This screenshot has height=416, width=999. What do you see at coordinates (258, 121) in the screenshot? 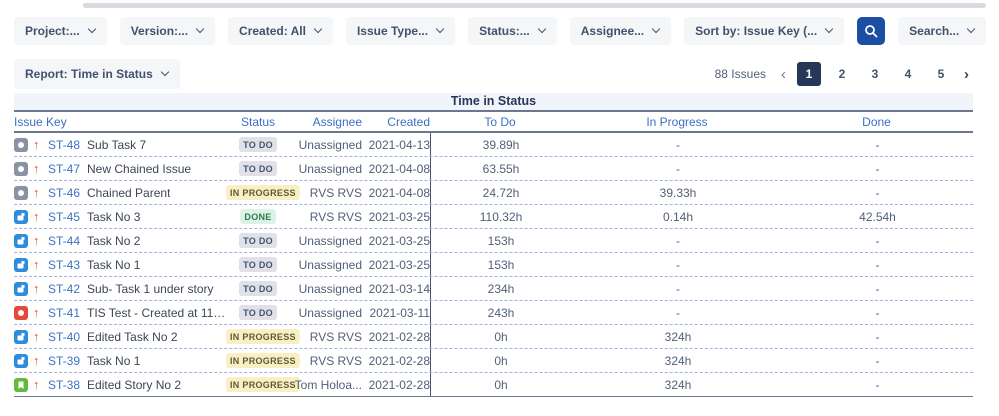
I see `column-header-status: Status` at bounding box center [258, 121].